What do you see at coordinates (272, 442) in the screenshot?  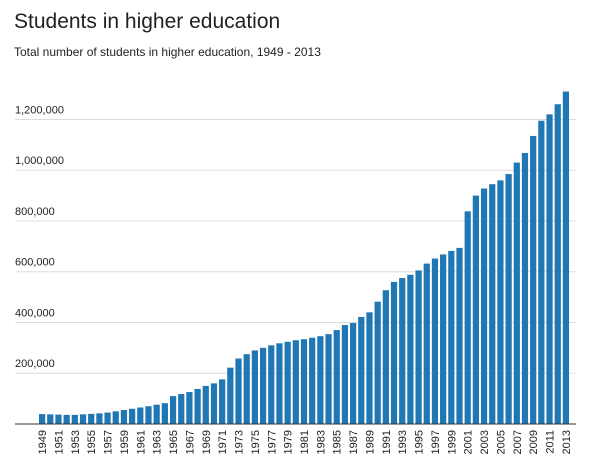 I see `x-tick-label: 1977` at bounding box center [272, 442].